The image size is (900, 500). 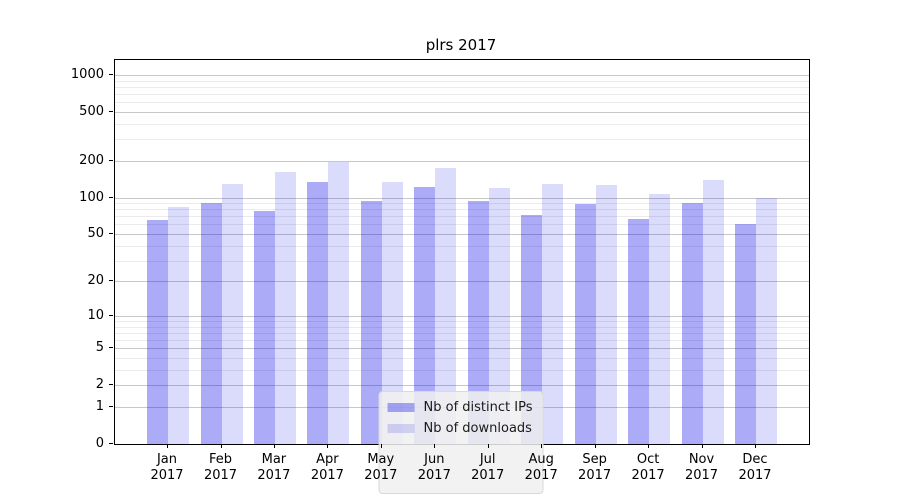 I want to click on legend-swatch-downloads, so click(x=401, y=428).